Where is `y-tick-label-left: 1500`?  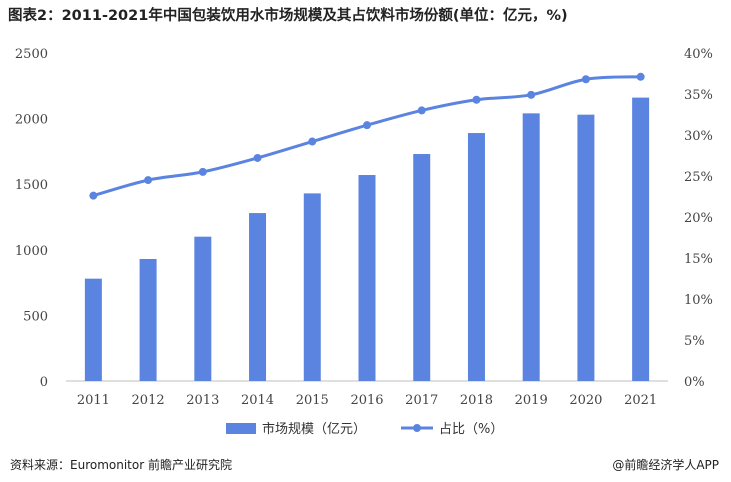
y-tick-label-left: 1500 is located at coordinates (31, 185).